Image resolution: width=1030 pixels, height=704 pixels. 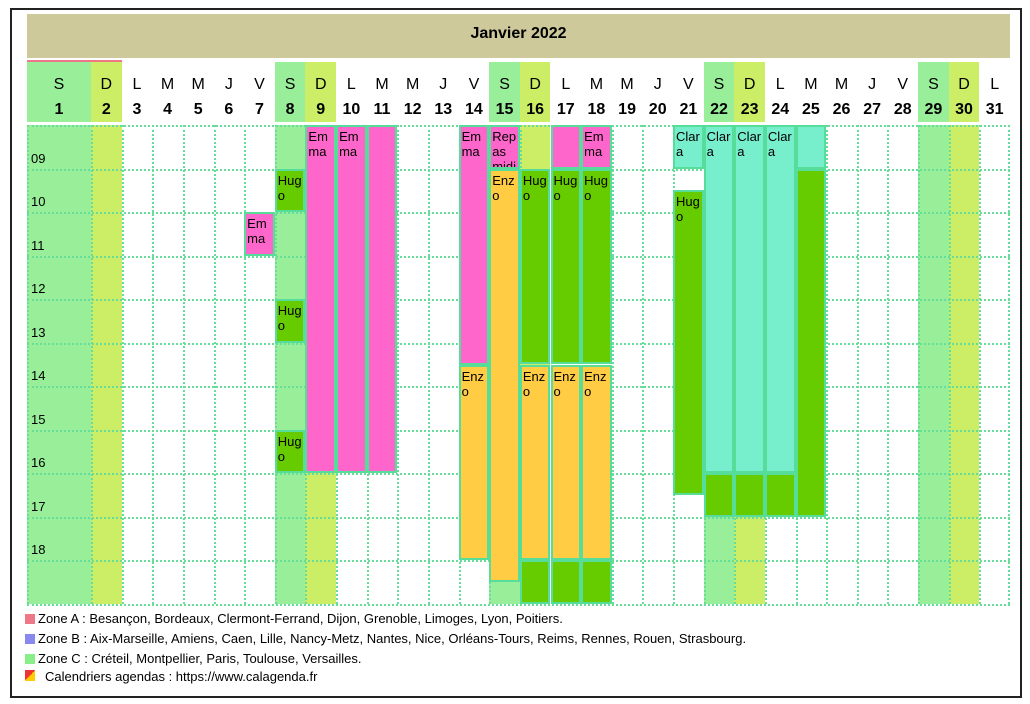 I want to click on footer-icon, so click(x=30, y=675).